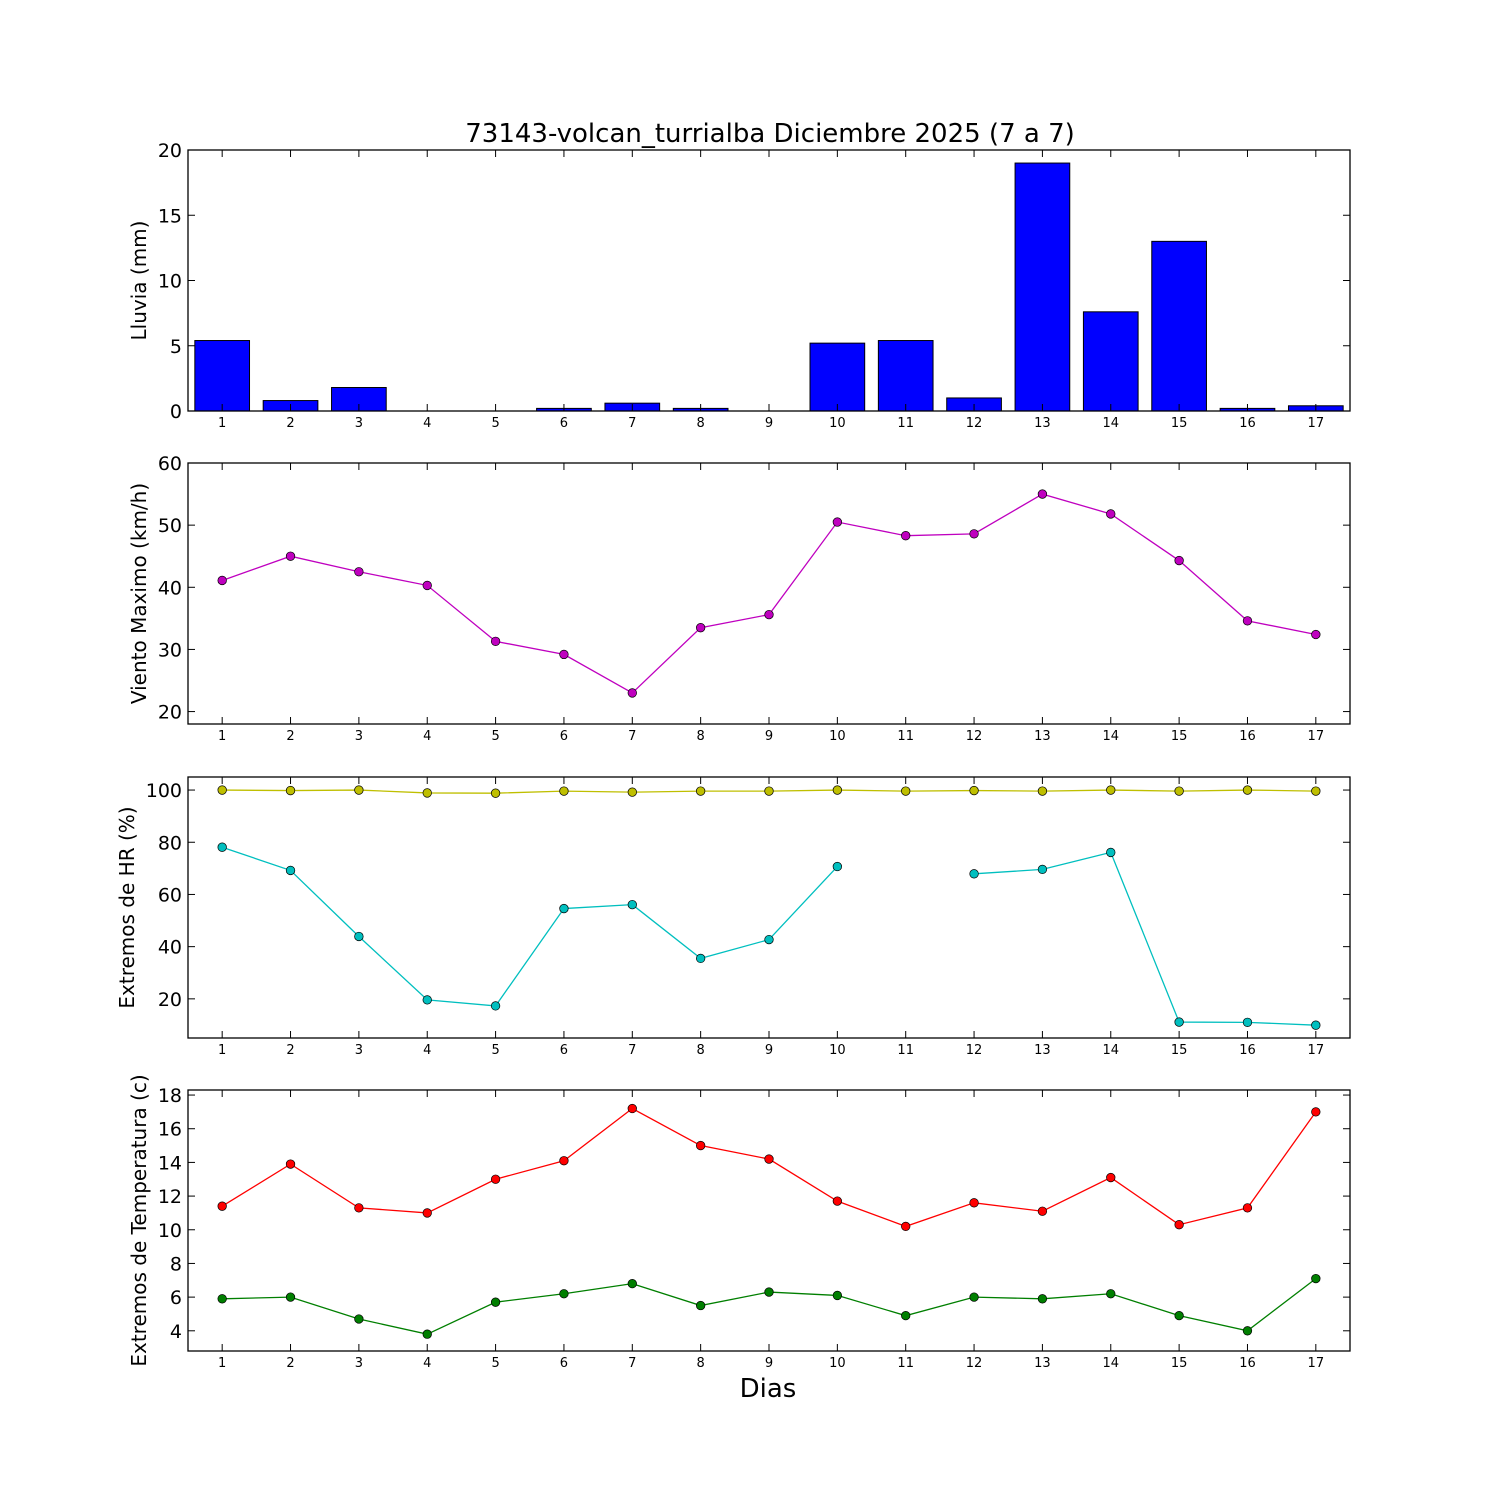 The width and height of the screenshot is (1500, 1500). Describe the element at coordinates (769, 423) in the screenshot. I see `x-tick-label: 9` at that location.